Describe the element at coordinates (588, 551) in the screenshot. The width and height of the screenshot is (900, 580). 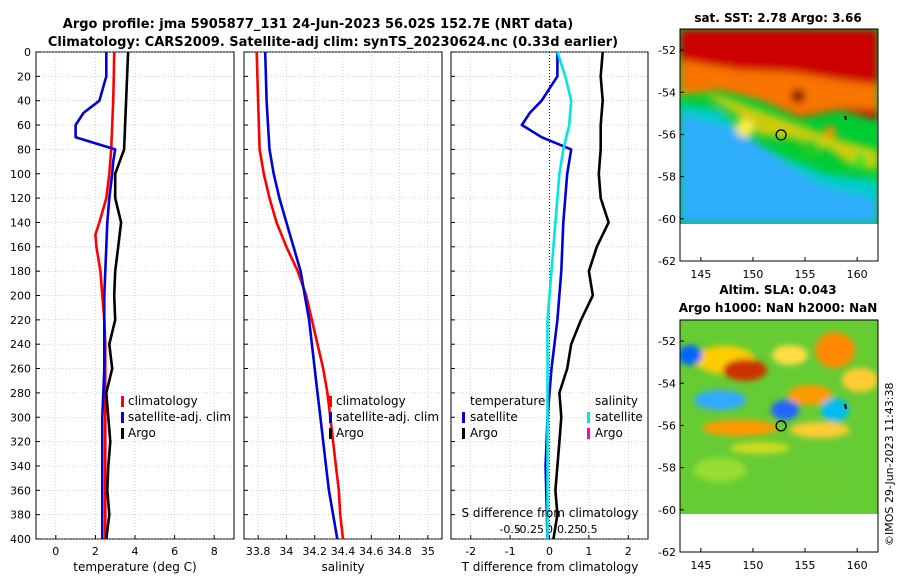
I see `x-tick-label: 1` at that location.